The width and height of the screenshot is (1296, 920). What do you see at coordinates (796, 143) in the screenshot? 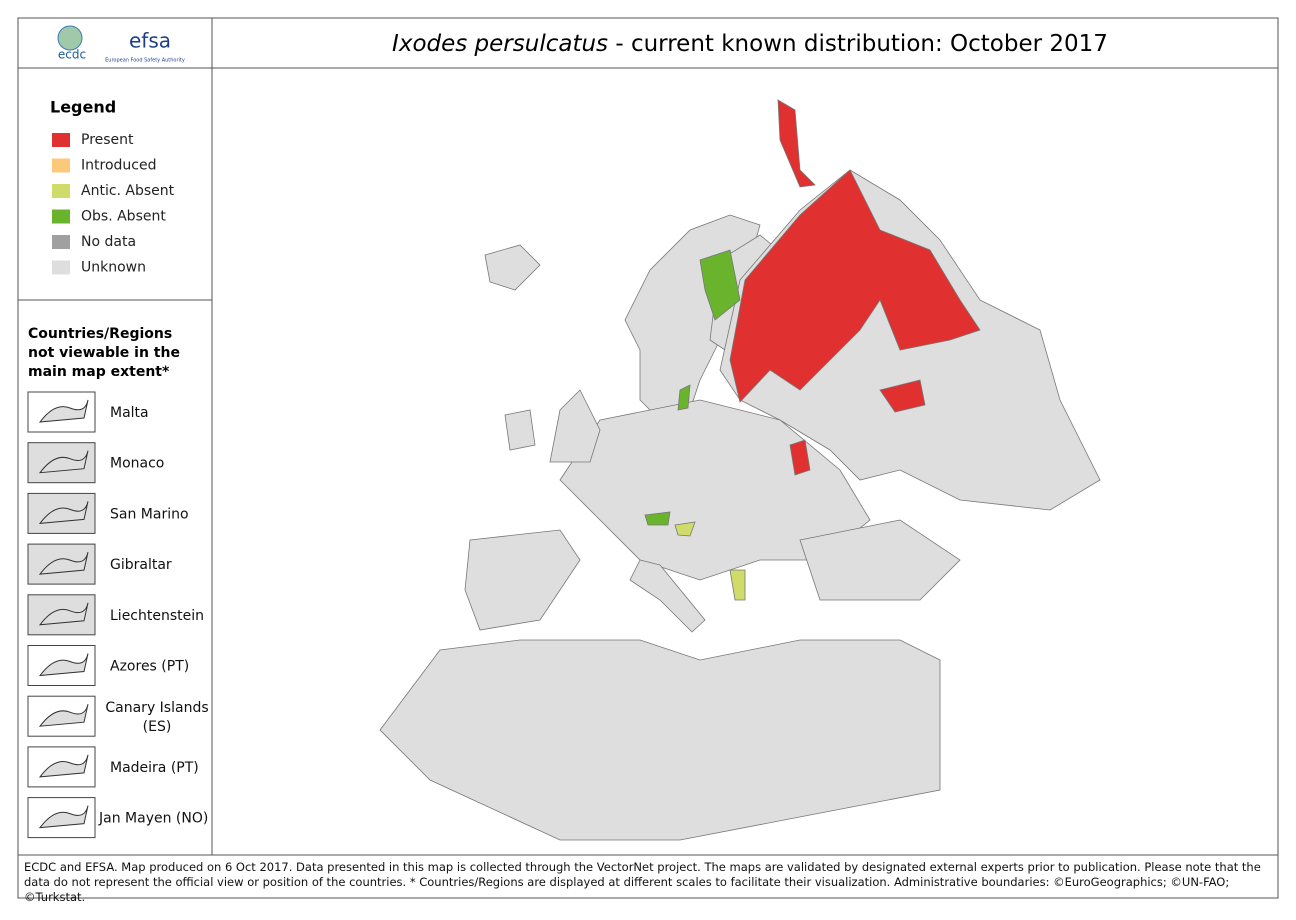
I see `novaya-zemlya` at bounding box center [796, 143].